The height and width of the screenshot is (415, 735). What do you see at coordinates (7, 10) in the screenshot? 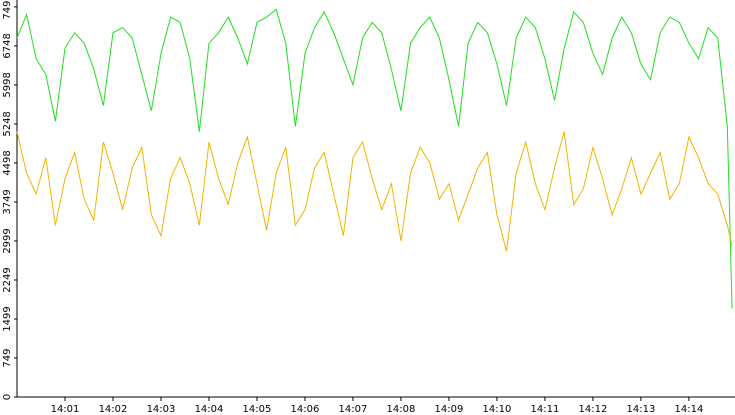
I see `y-tick-label: 7498` at bounding box center [7, 10].